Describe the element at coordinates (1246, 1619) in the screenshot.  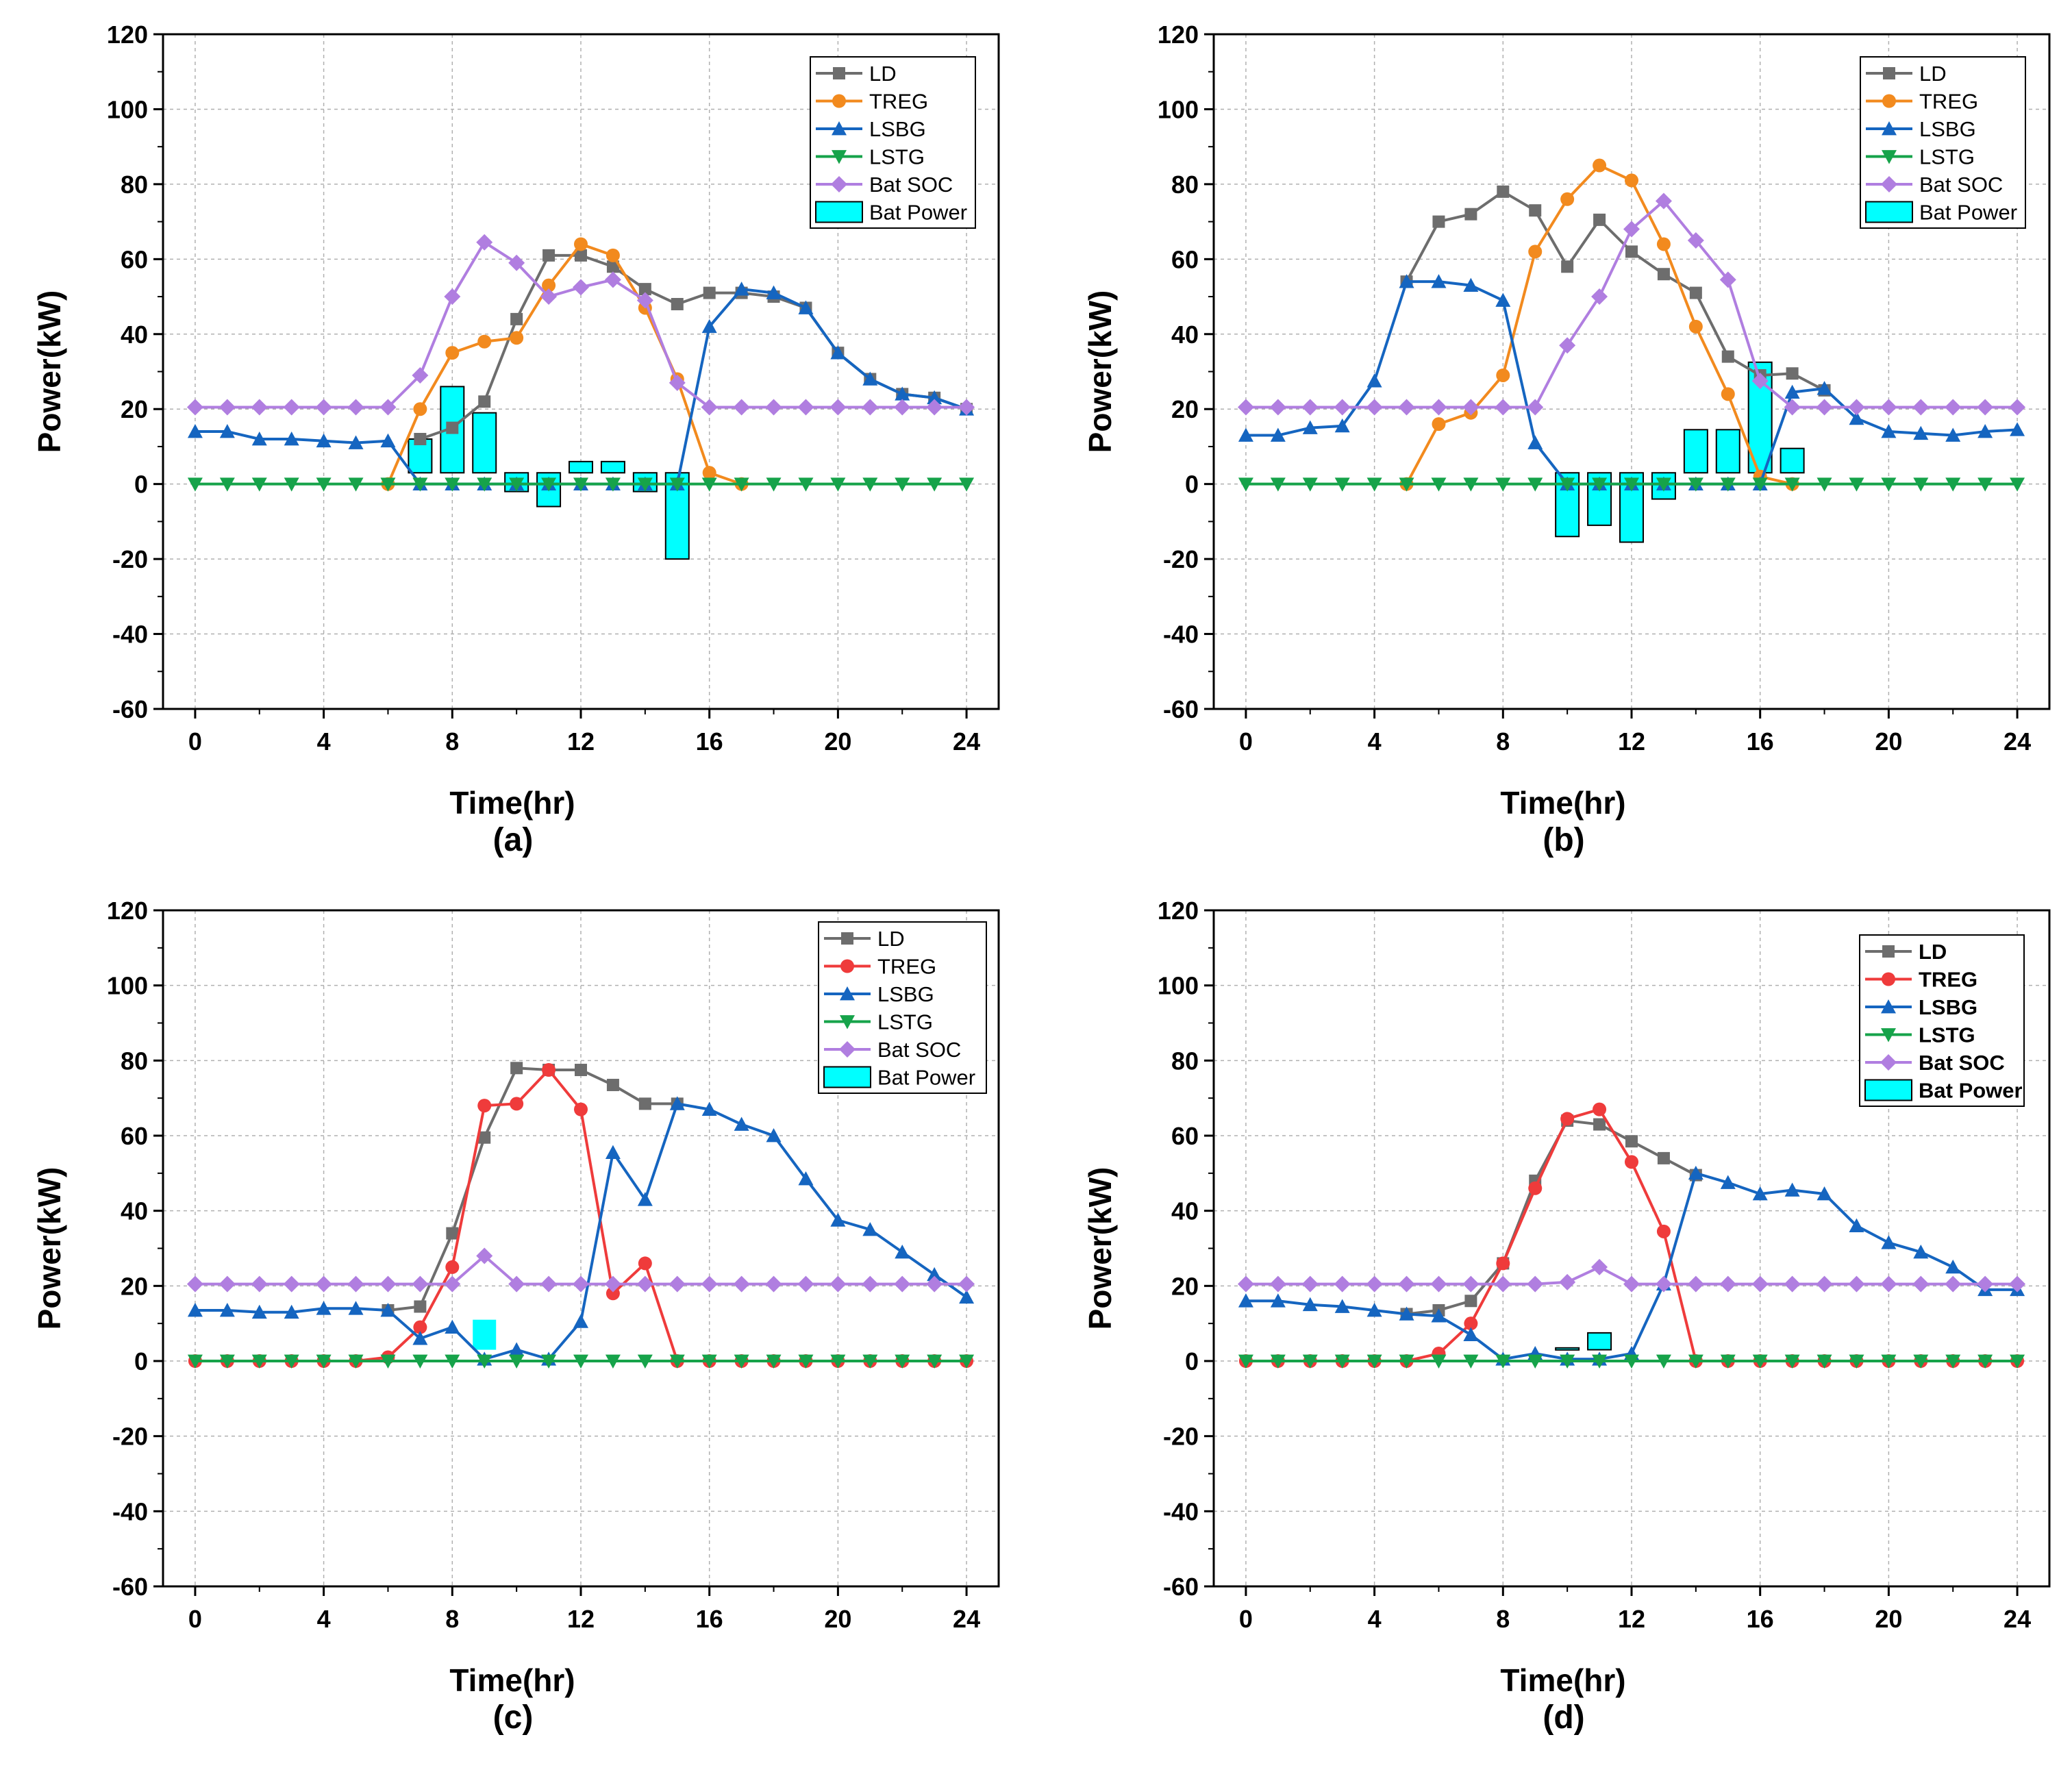
I see `x-tick-label: 0` at that location.